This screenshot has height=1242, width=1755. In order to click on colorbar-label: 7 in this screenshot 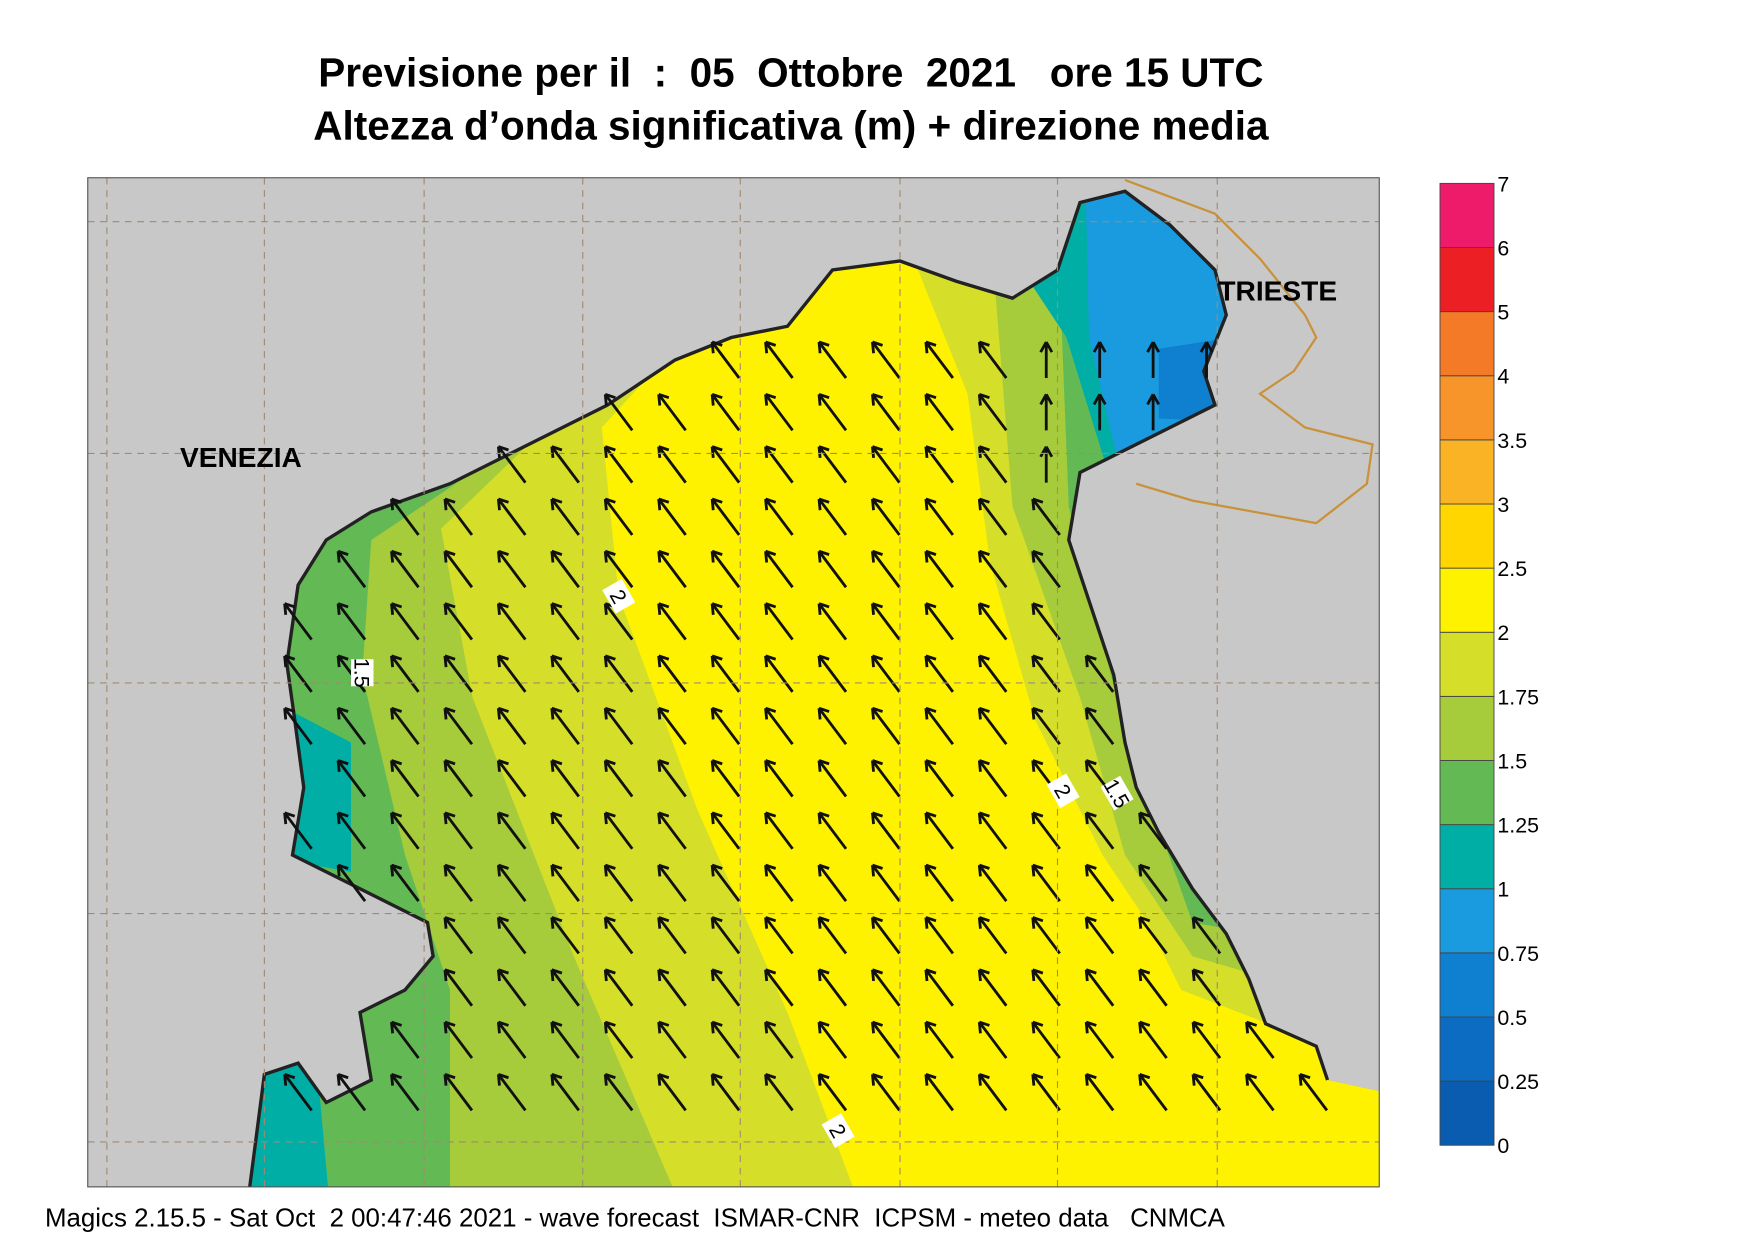, I will do `click(1503, 184)`.